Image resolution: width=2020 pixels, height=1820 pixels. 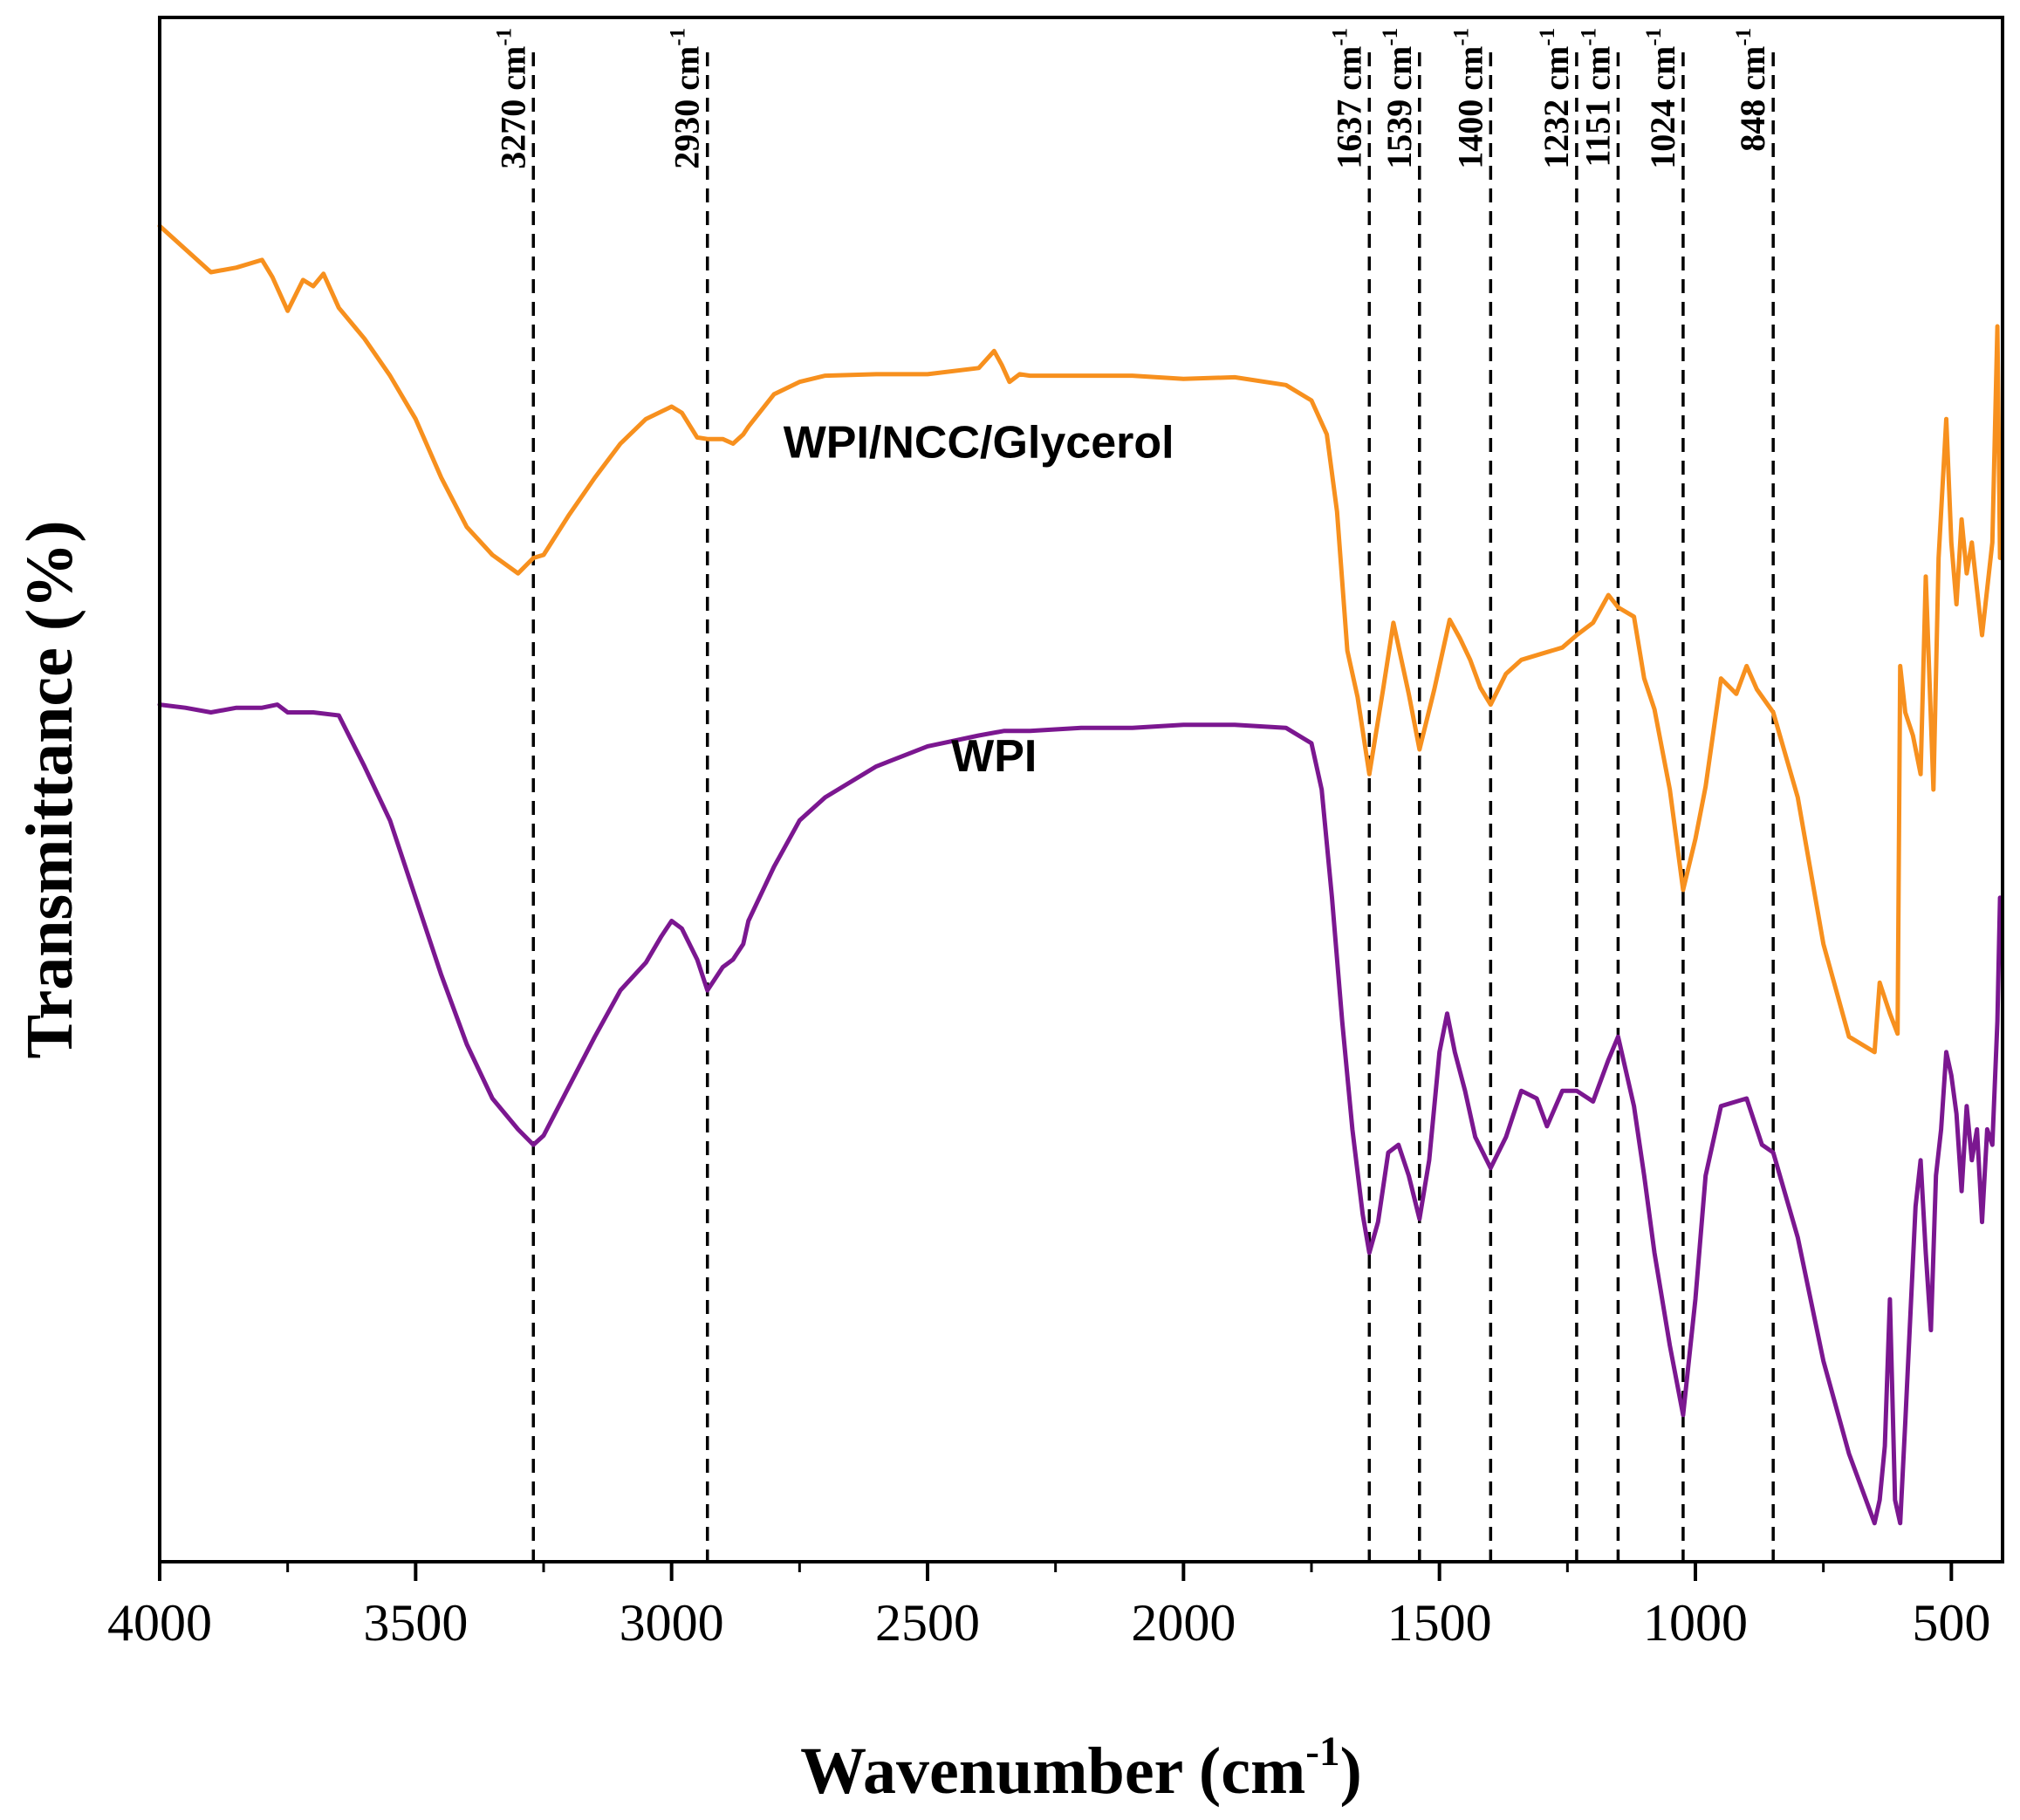 I want to click on annotation-label: 1637 cm-1, so click(x=1348, y=98).